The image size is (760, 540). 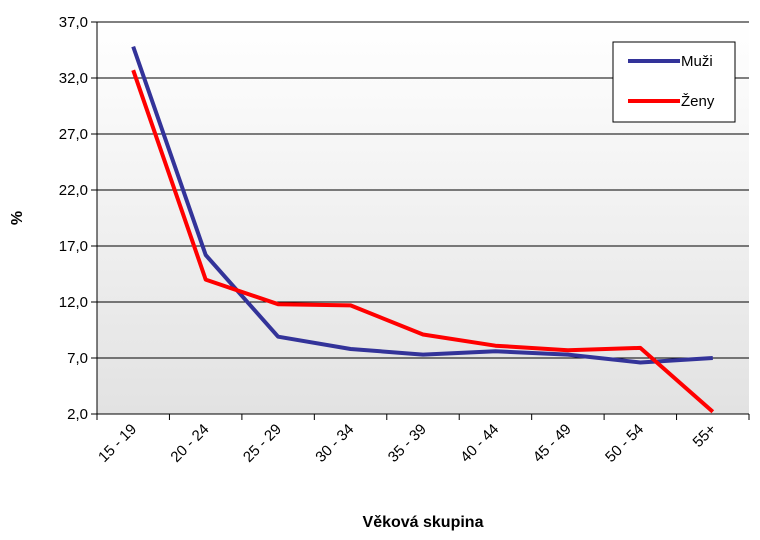 I want to click on y-tick-label: 32,0, so click(x=73, y=78).